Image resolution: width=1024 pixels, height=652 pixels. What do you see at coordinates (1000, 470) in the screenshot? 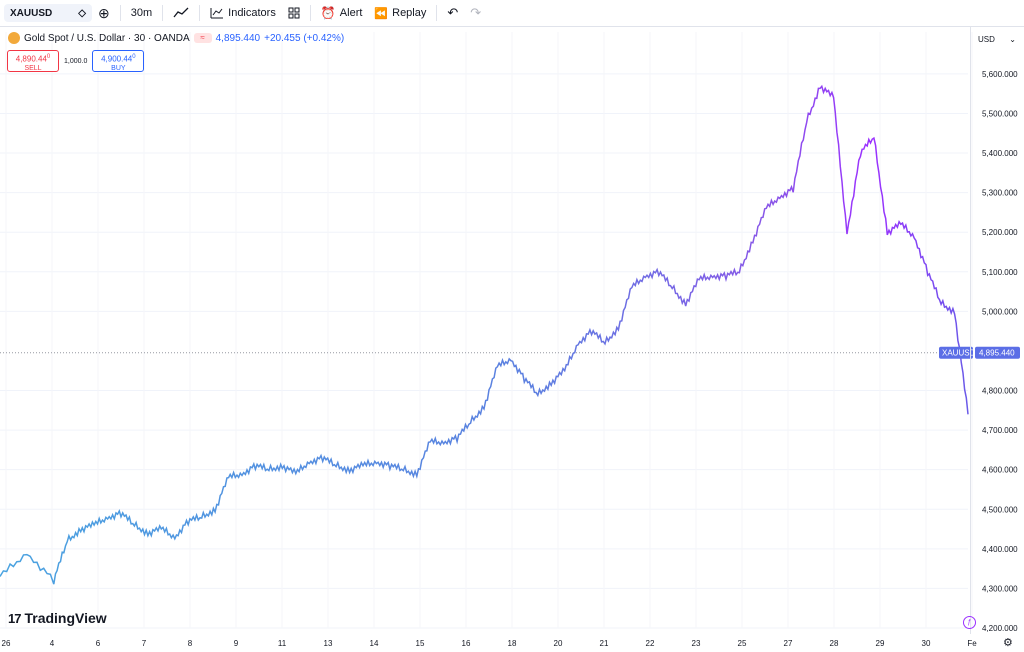
I see `y-tick-label: 4,600.000` at bounding box center [1000, 470].